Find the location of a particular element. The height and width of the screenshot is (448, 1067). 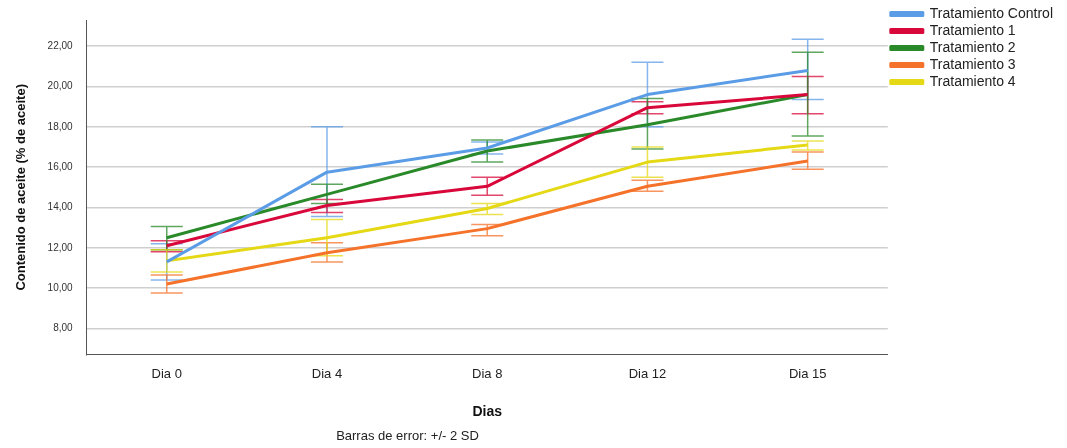

y-tick-label: 12,00 is located at coordinates (60, 247).